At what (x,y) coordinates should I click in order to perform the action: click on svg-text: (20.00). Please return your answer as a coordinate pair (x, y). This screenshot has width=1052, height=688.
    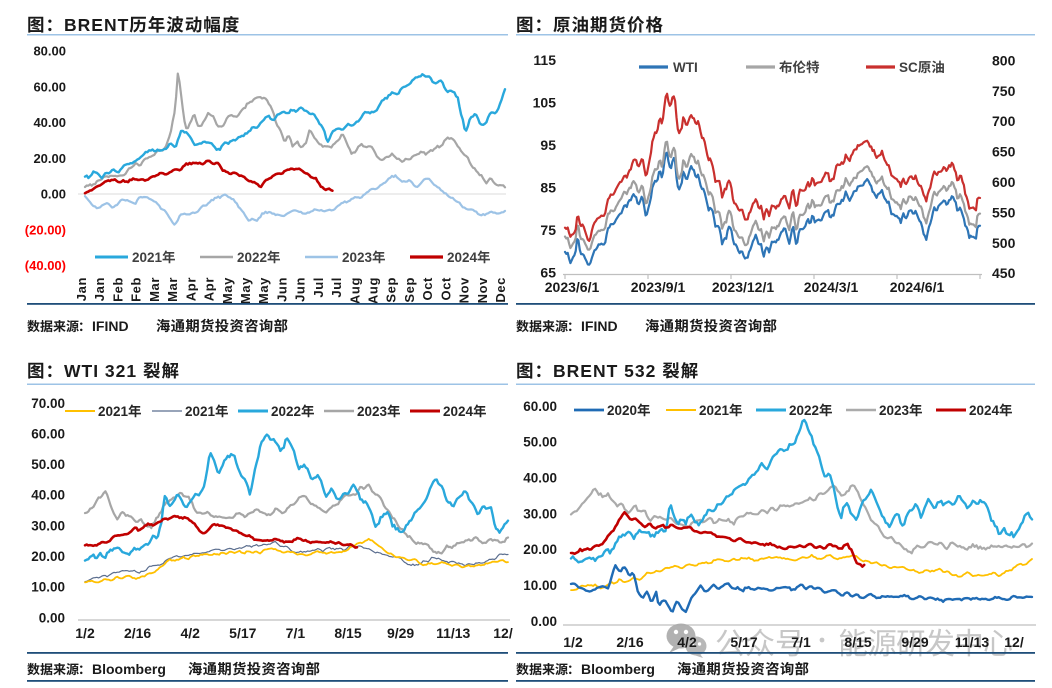
    Looking at the image, I should click on (45, 229).